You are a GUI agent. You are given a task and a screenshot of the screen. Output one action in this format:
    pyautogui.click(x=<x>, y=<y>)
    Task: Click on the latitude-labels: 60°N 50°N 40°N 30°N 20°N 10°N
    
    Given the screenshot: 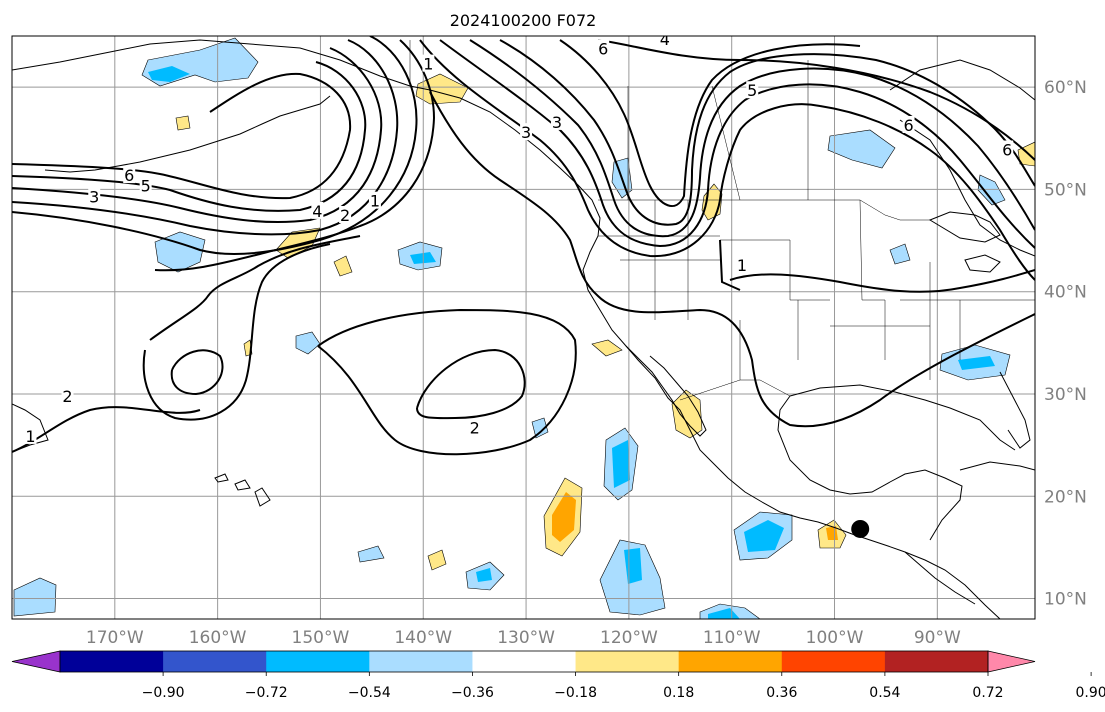 What is the action you would take?
    pyautogui.click(x=1065, y=343)
    